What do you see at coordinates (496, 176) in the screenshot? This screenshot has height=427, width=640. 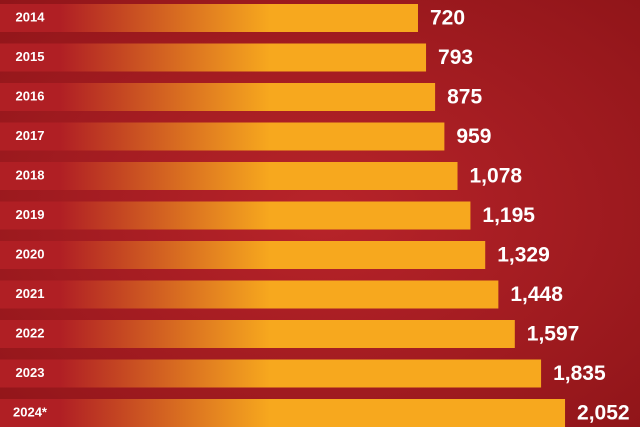 I see `value-label: 1,078` at bounding box center [496, 176].